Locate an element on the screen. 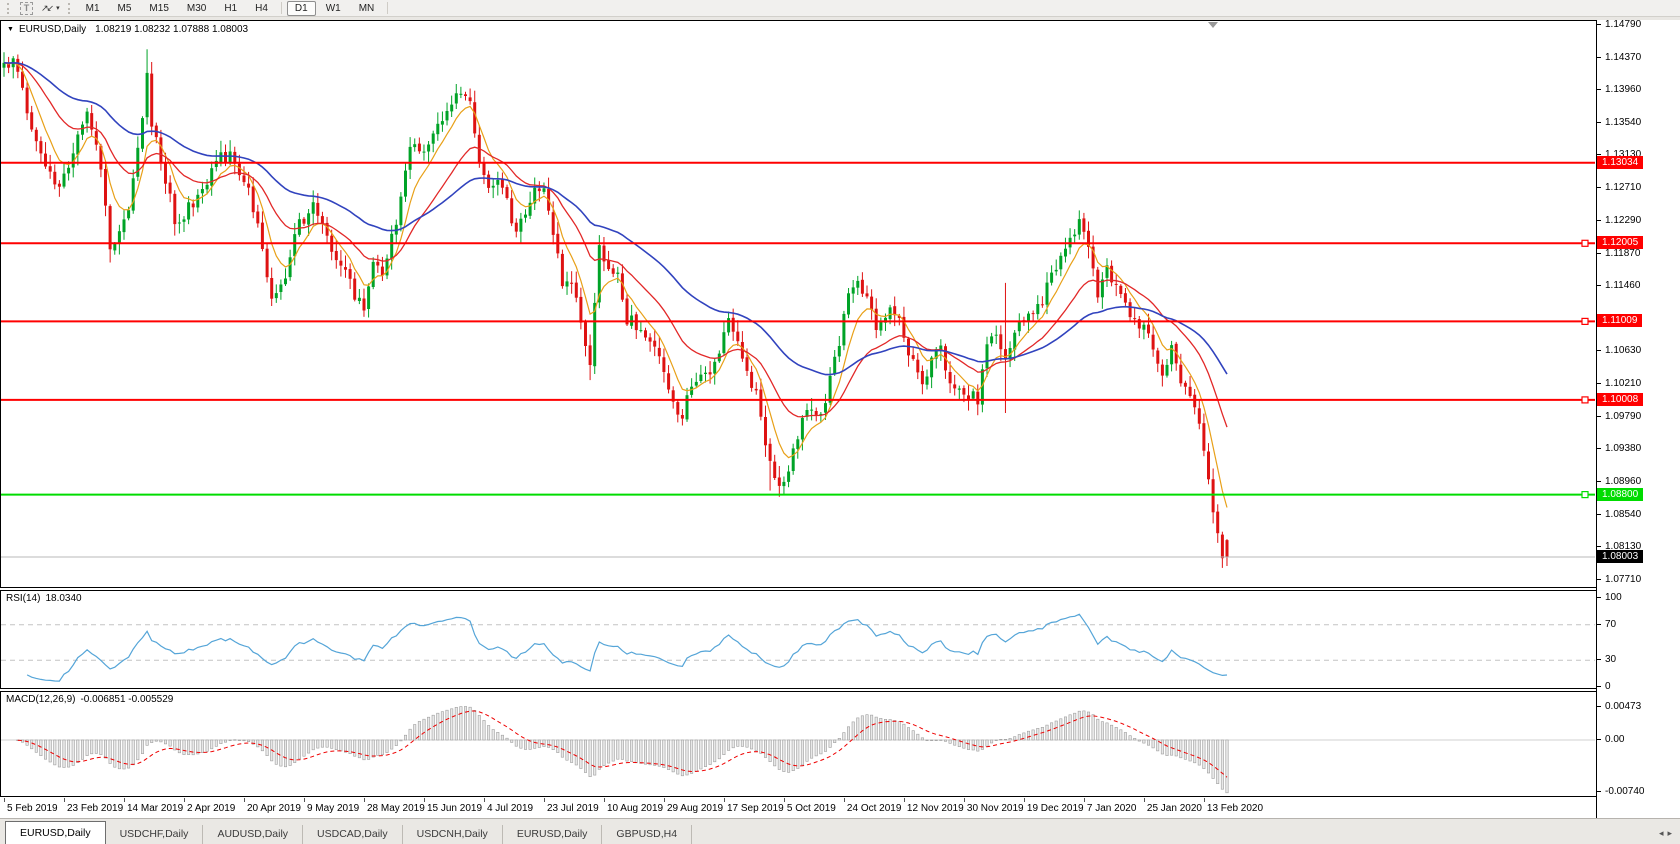 The image size is (1680, 844). tab-usdcnh-daily-4: USDCNH,Daily is located at coordinates (453, 834).